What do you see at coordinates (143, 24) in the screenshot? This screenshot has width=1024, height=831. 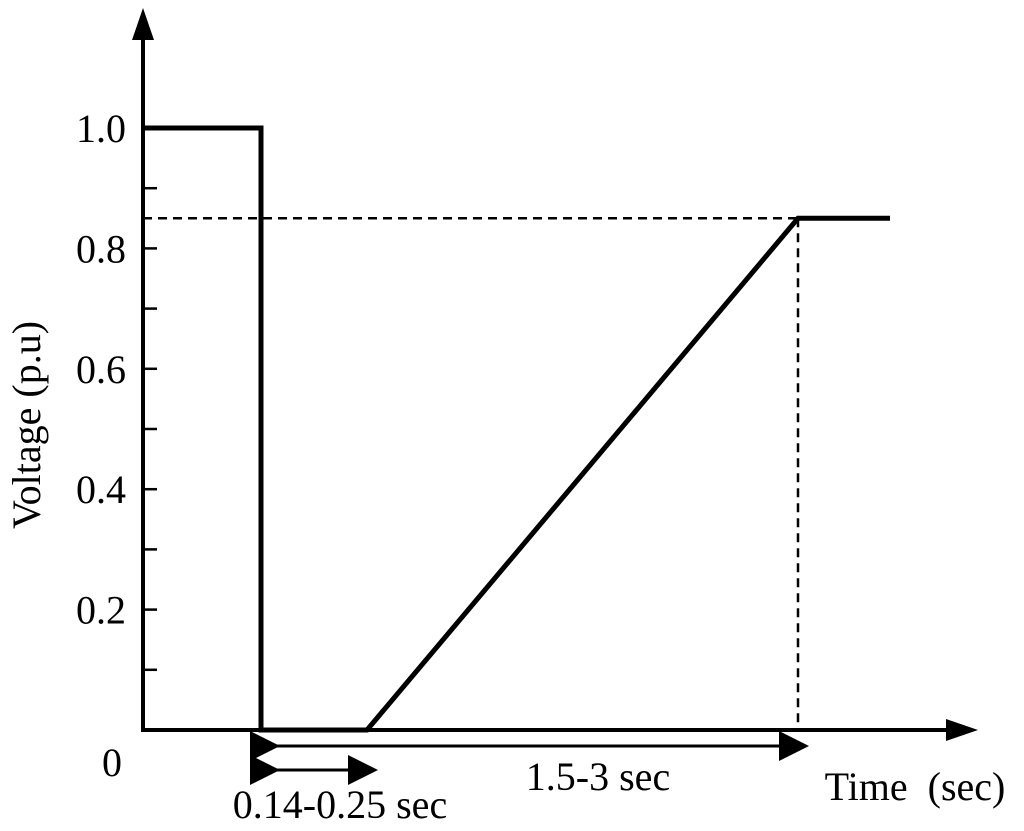 I see `y-axis-arrow-icon` at bounding box center [143, 24].